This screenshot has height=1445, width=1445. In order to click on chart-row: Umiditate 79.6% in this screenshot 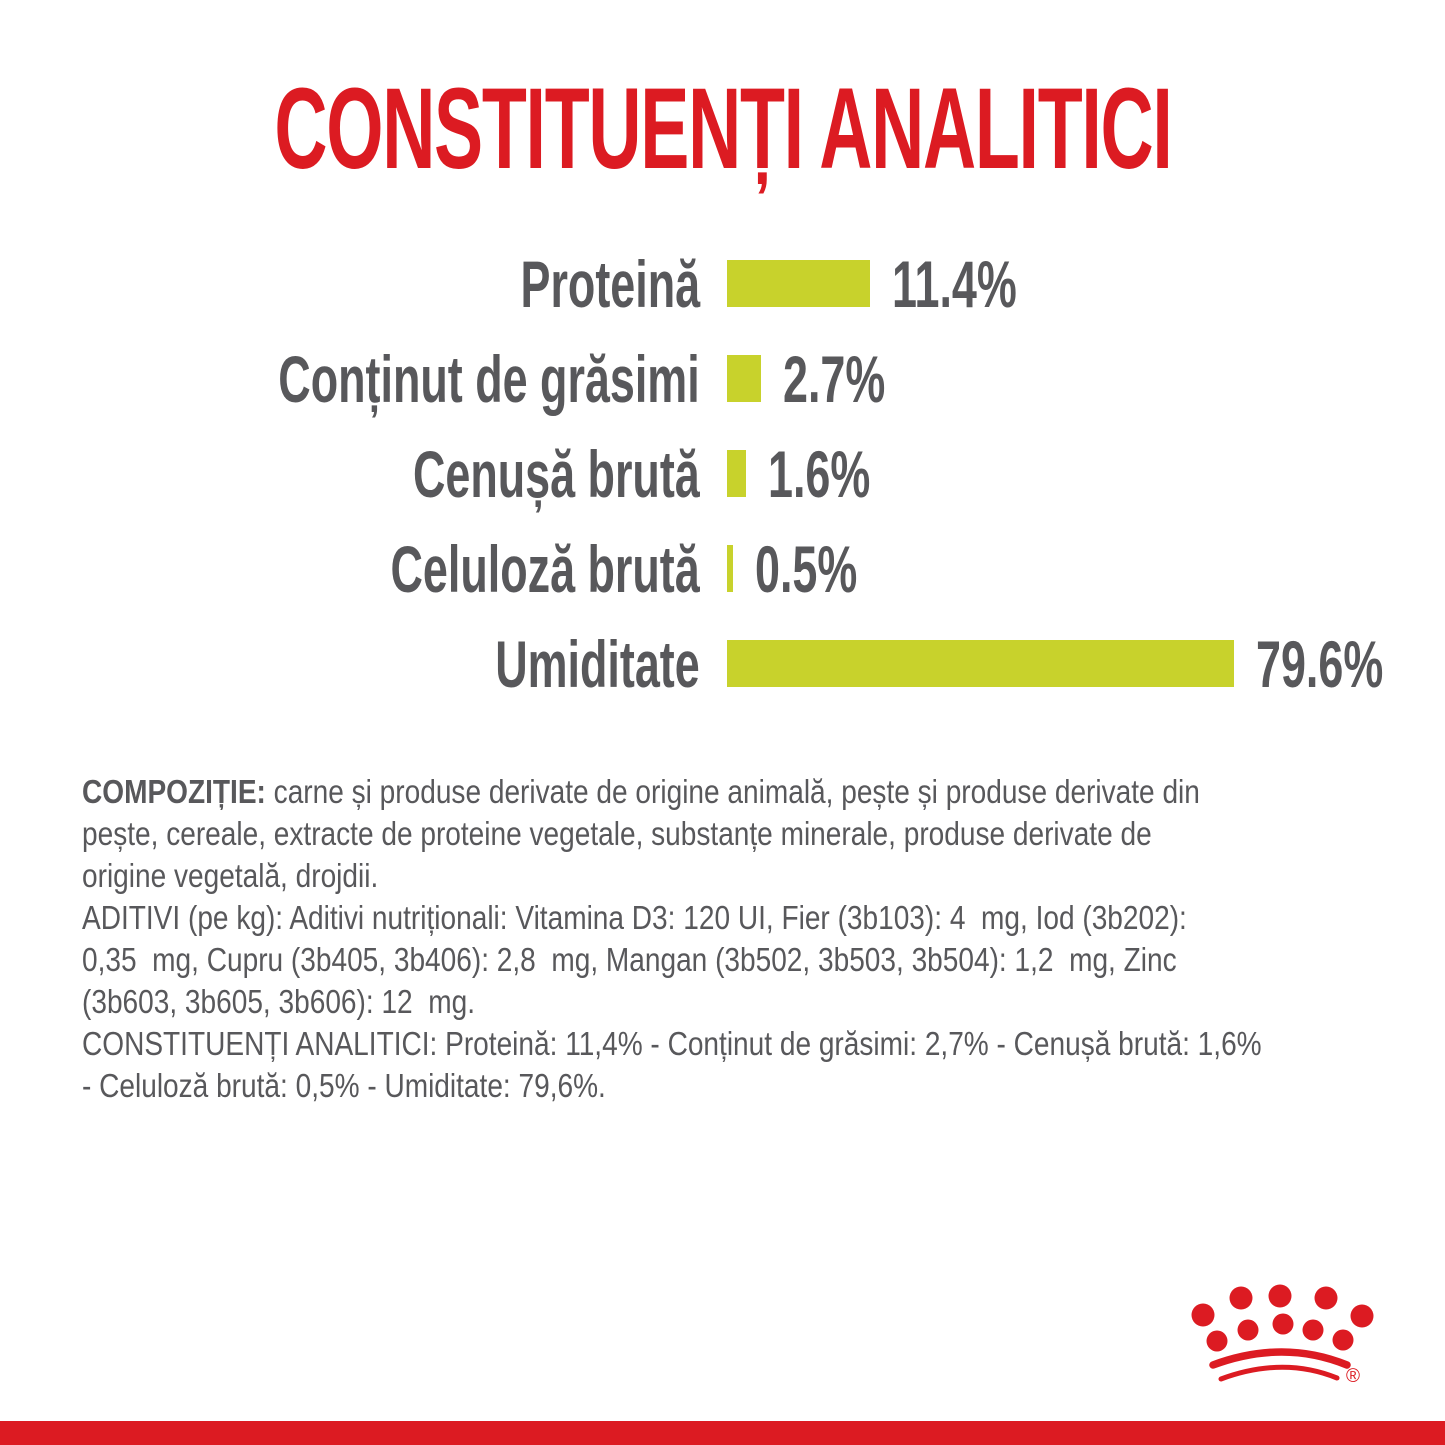, I will do `click(722, 663)`.